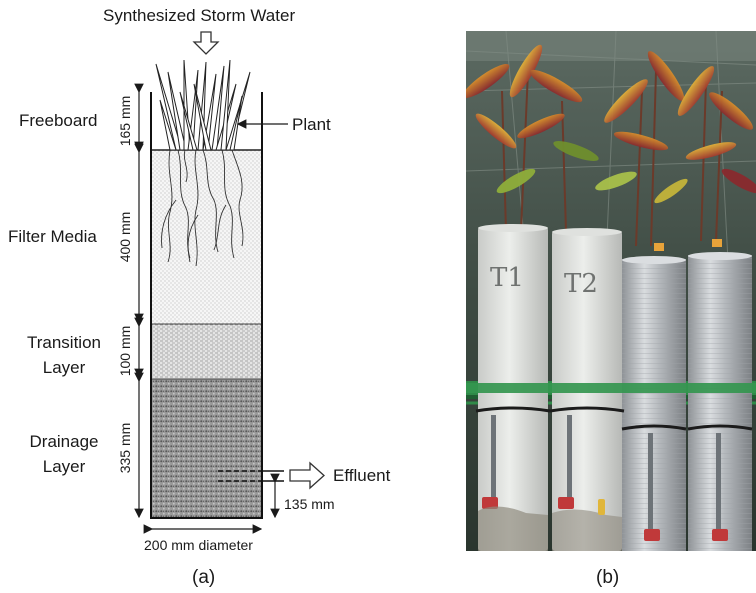  What do you see at coordinates (204, 577) in the screenshot?
I see `caption-a: (a)` at bounding box center [204, 577].